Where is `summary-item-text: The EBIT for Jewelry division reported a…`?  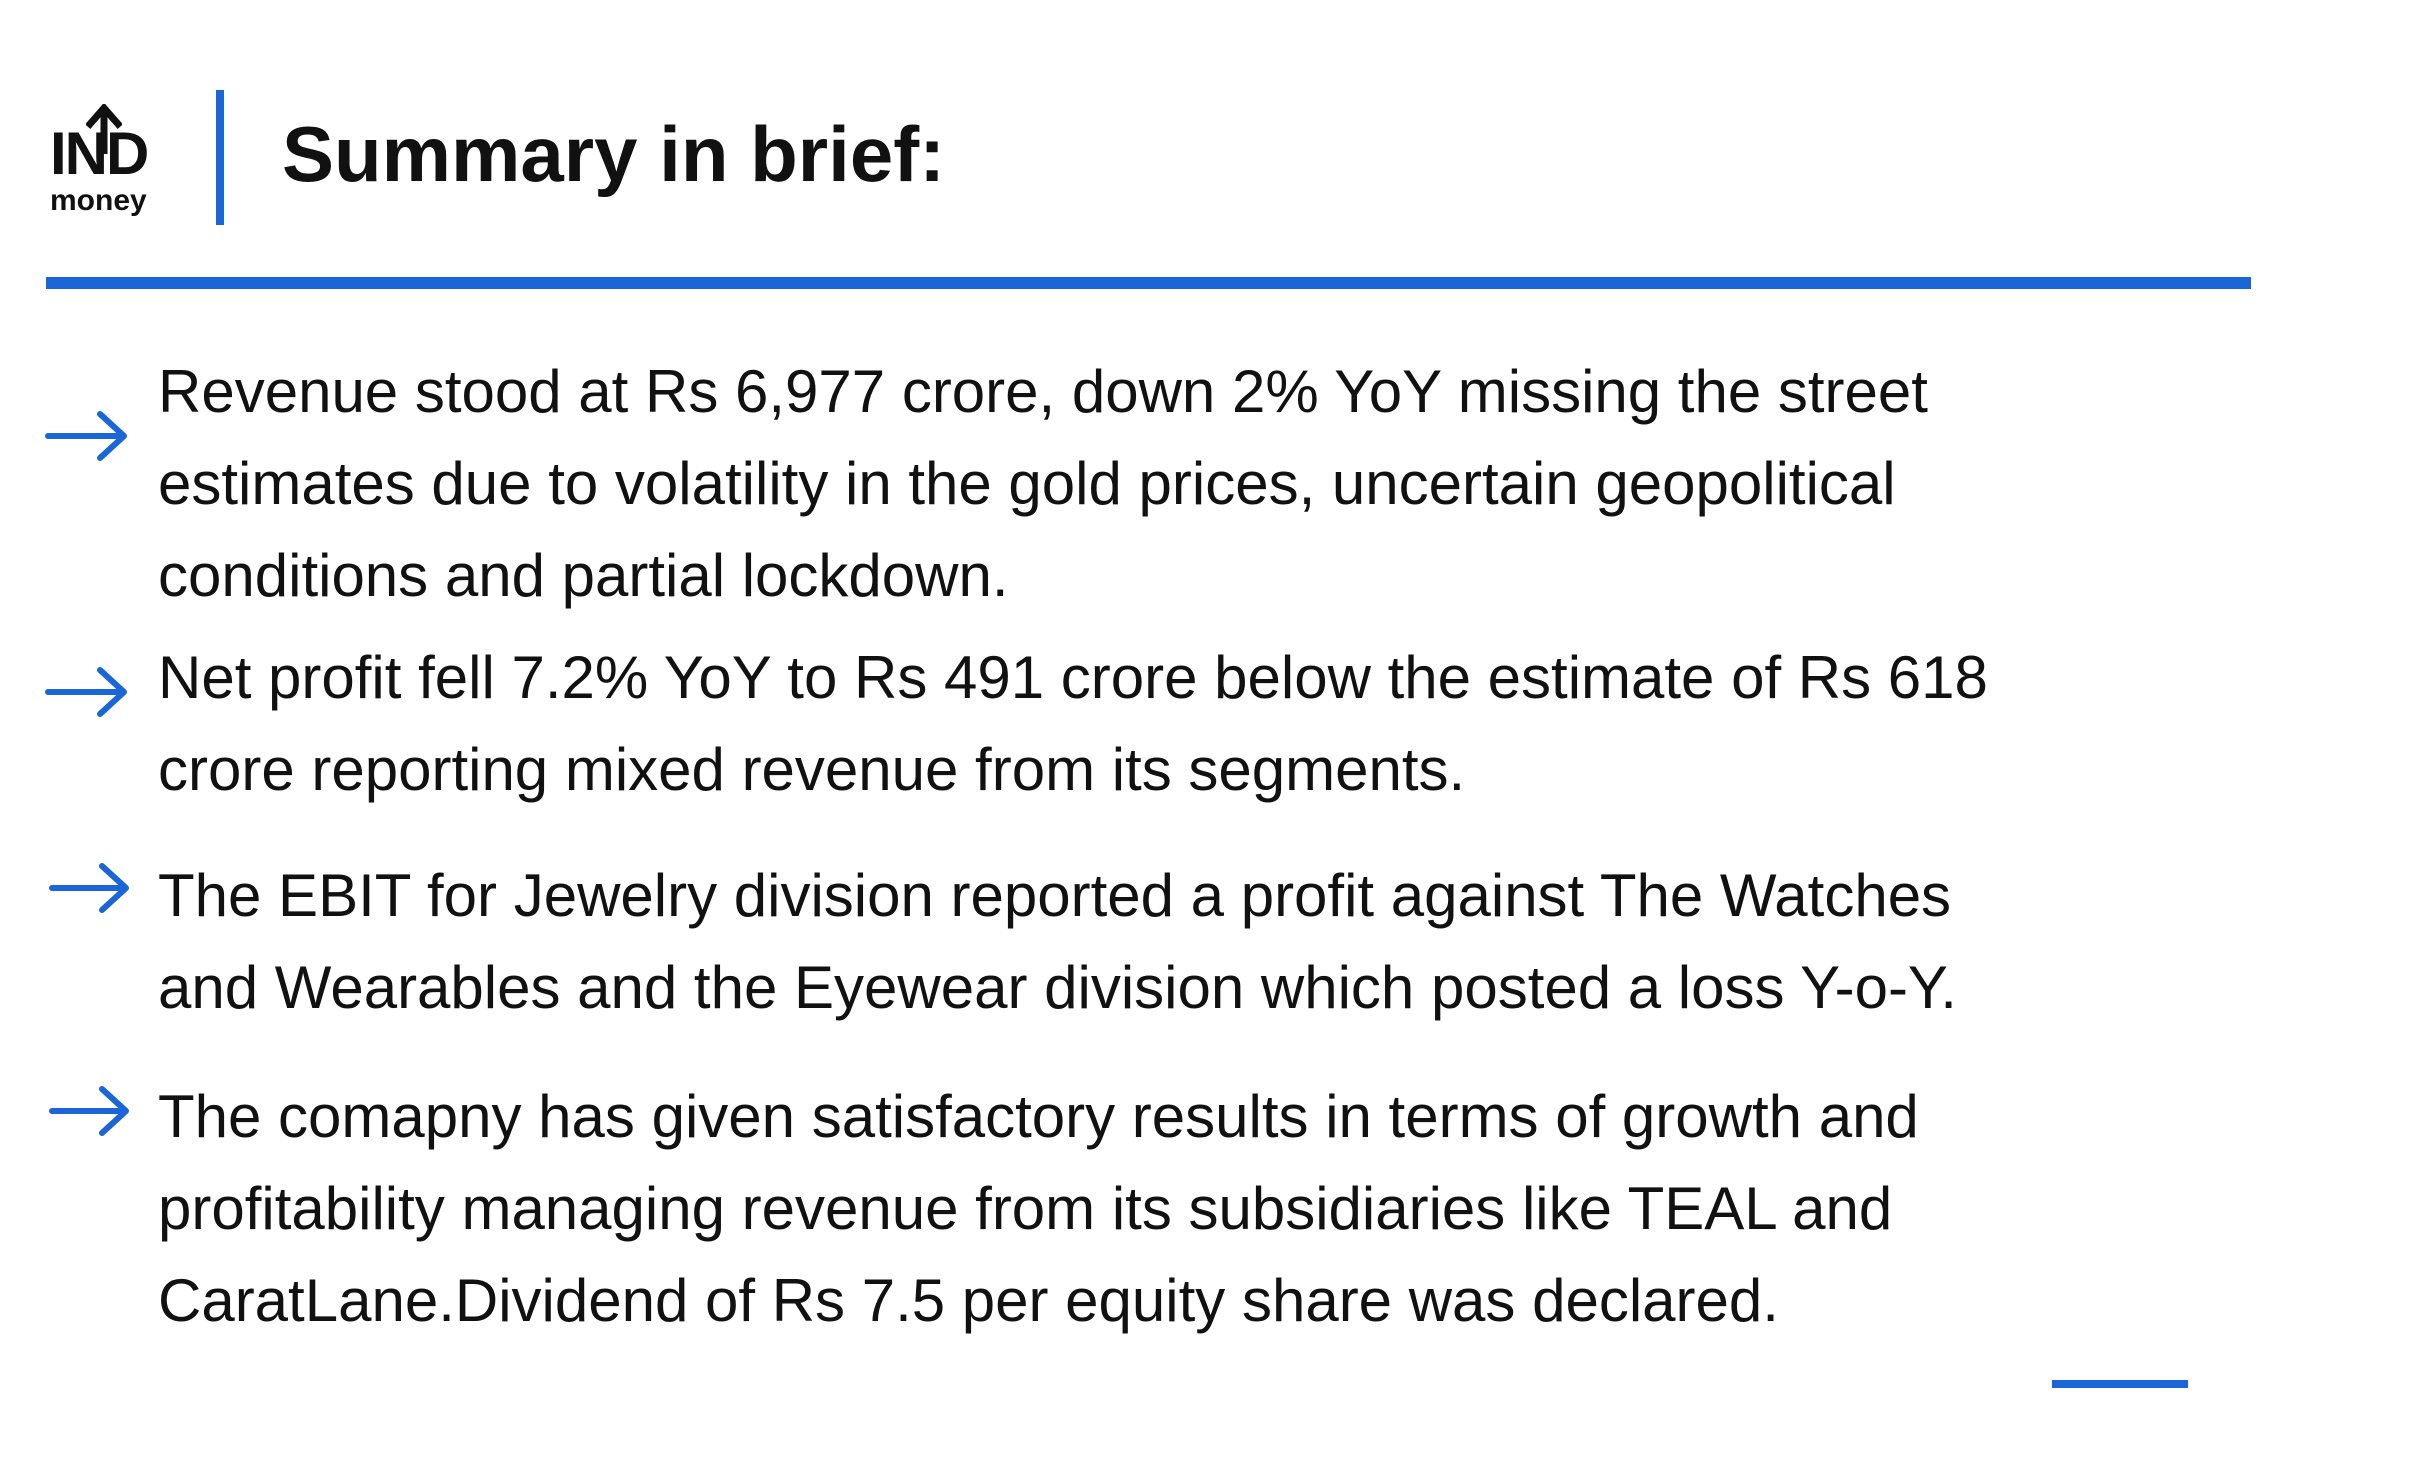 summary-item-text: The EBIT for Jewelry division reported a… is located at coordinates (1198, 942).